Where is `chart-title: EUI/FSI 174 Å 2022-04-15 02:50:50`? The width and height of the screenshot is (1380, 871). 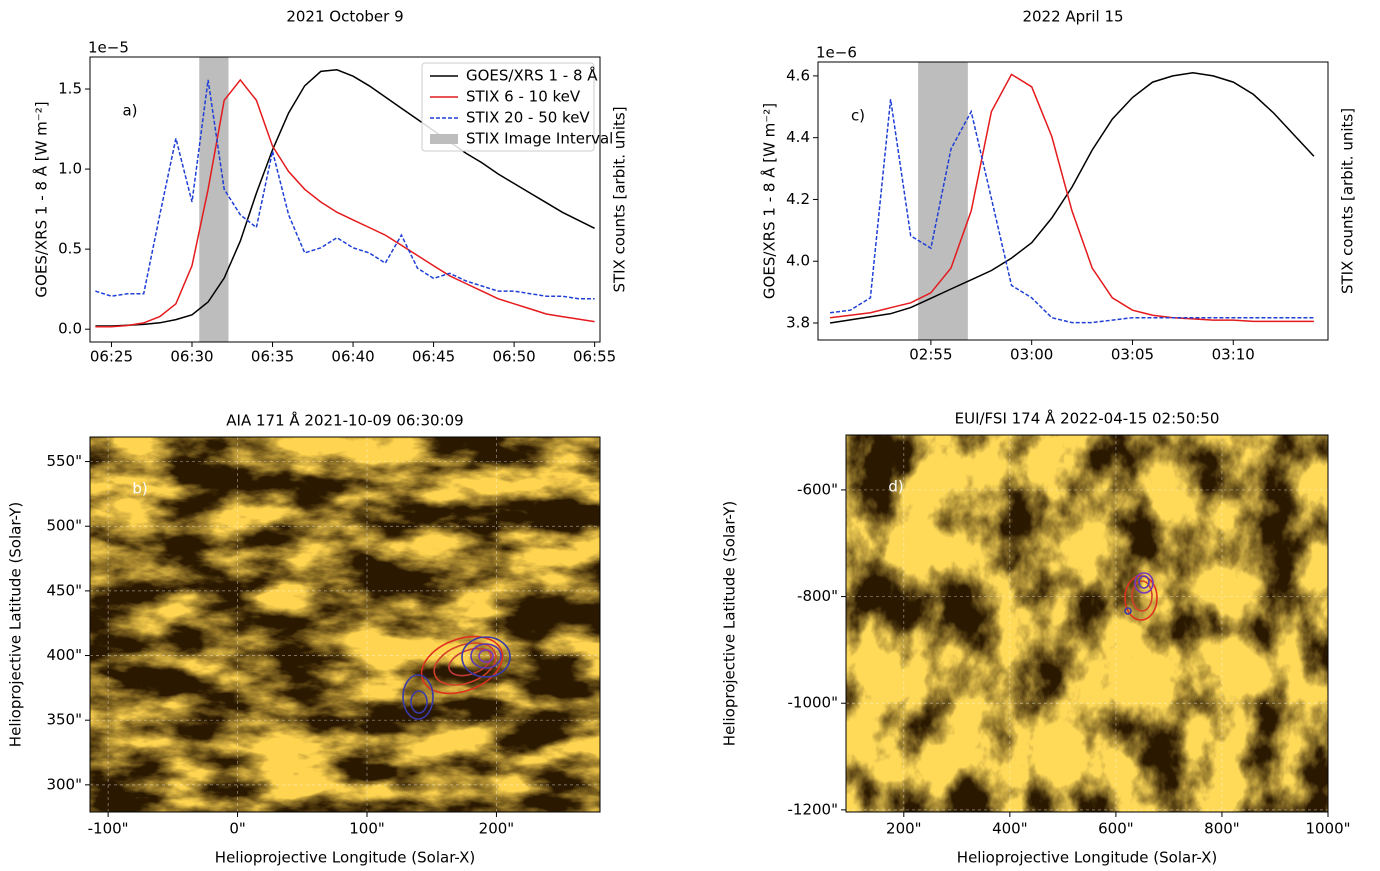 chart-title: EUI/FSI 174 Å 2022-04-15 02:50:50 is located at coordinates (1087, 418).